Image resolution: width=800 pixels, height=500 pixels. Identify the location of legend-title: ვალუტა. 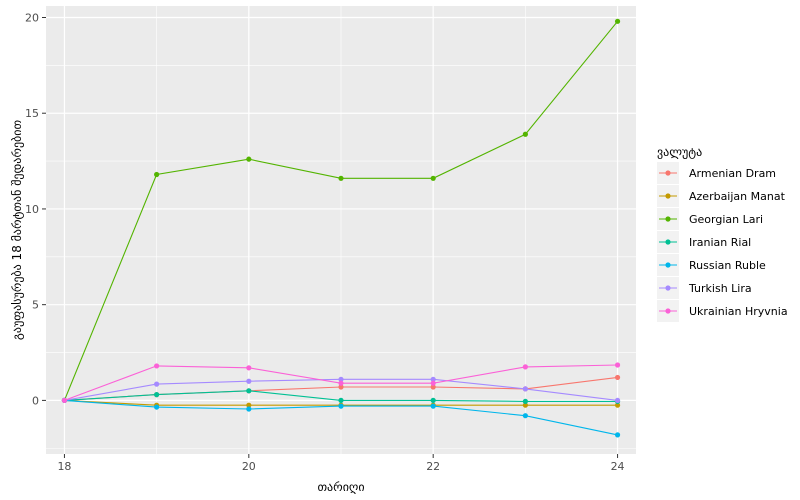
(679, 152).